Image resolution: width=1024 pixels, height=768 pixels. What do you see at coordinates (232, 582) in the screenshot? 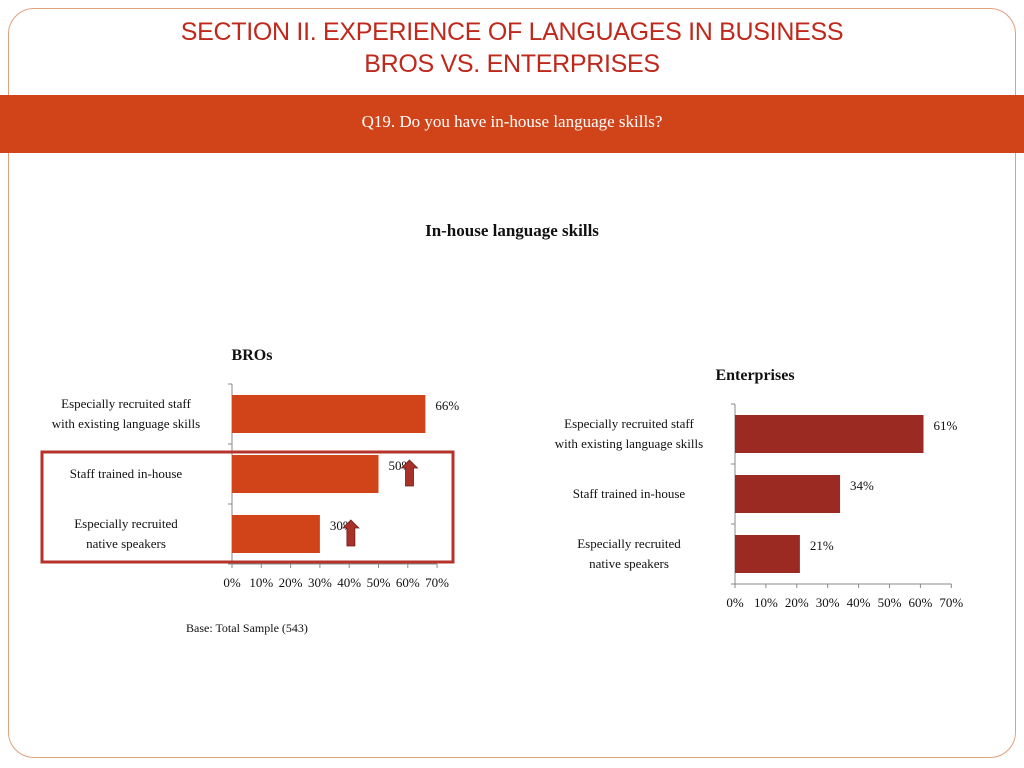
I see `bros-x-tick-label: 0%` at bounding box center [232, 582].